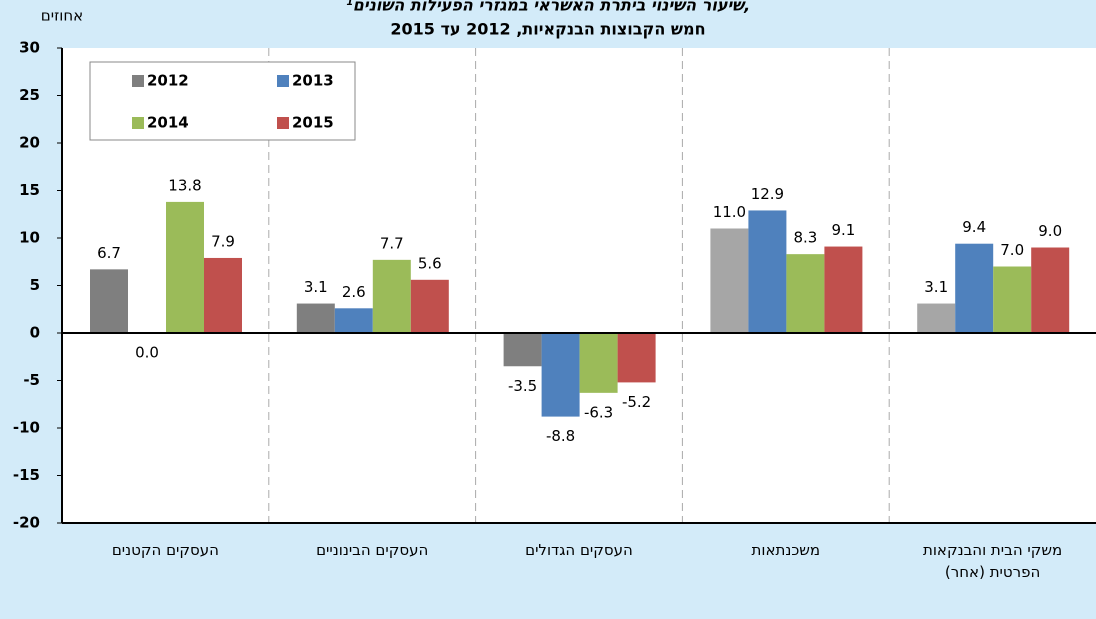  What do you see at coordinates (29, 143) in the screenshot?
I see `y-tick-label: 20` at bounding box center [29, 143].